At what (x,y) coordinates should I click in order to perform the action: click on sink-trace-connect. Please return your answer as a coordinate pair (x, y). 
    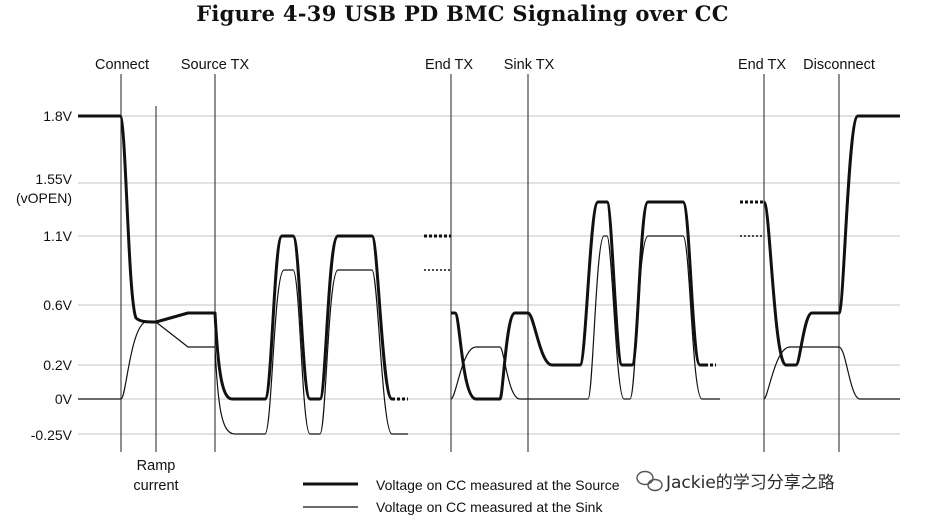
    Looking at the image, I should click on (117, 360).